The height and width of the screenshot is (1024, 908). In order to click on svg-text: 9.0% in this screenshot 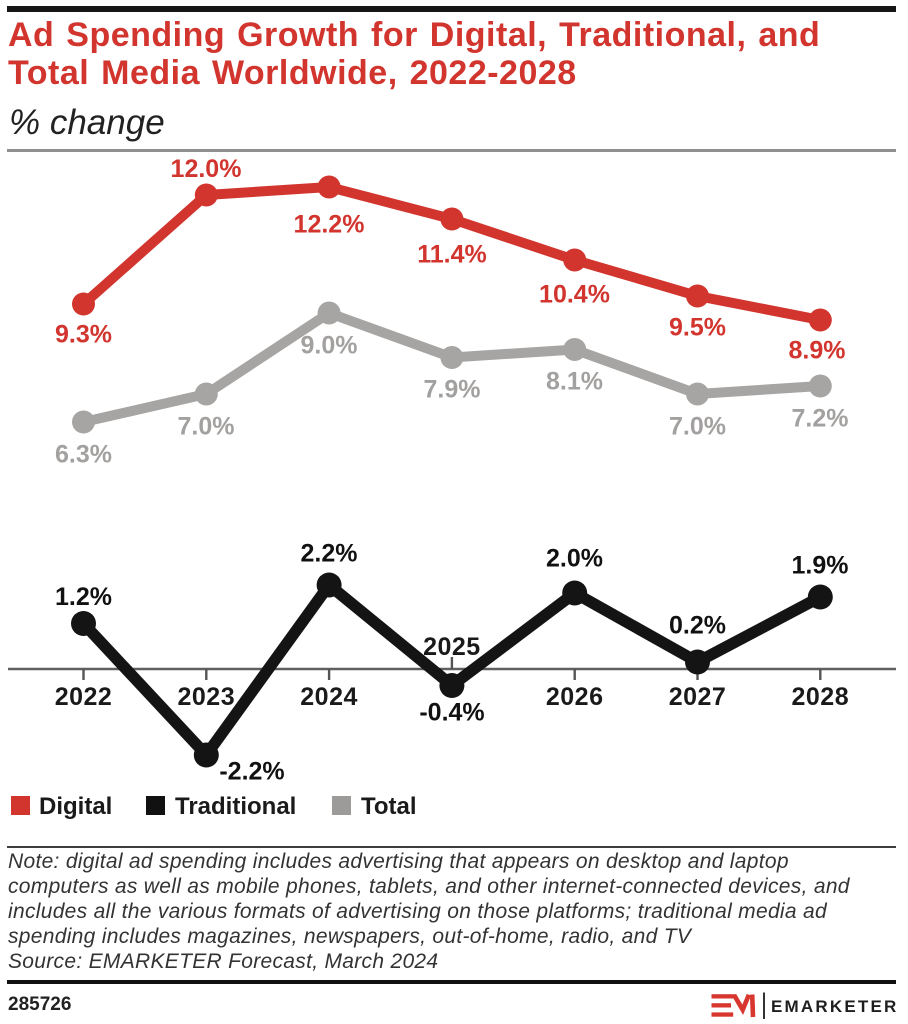, I will do `click(329, 346)`.